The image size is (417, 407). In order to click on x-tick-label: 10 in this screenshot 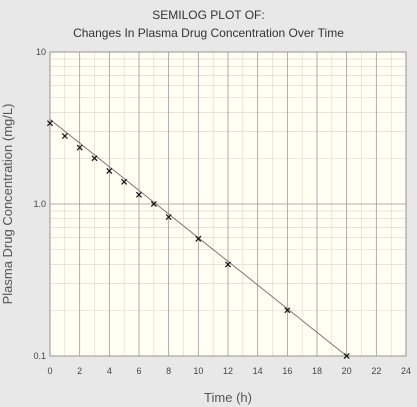, I will do `click(198, 371)`.